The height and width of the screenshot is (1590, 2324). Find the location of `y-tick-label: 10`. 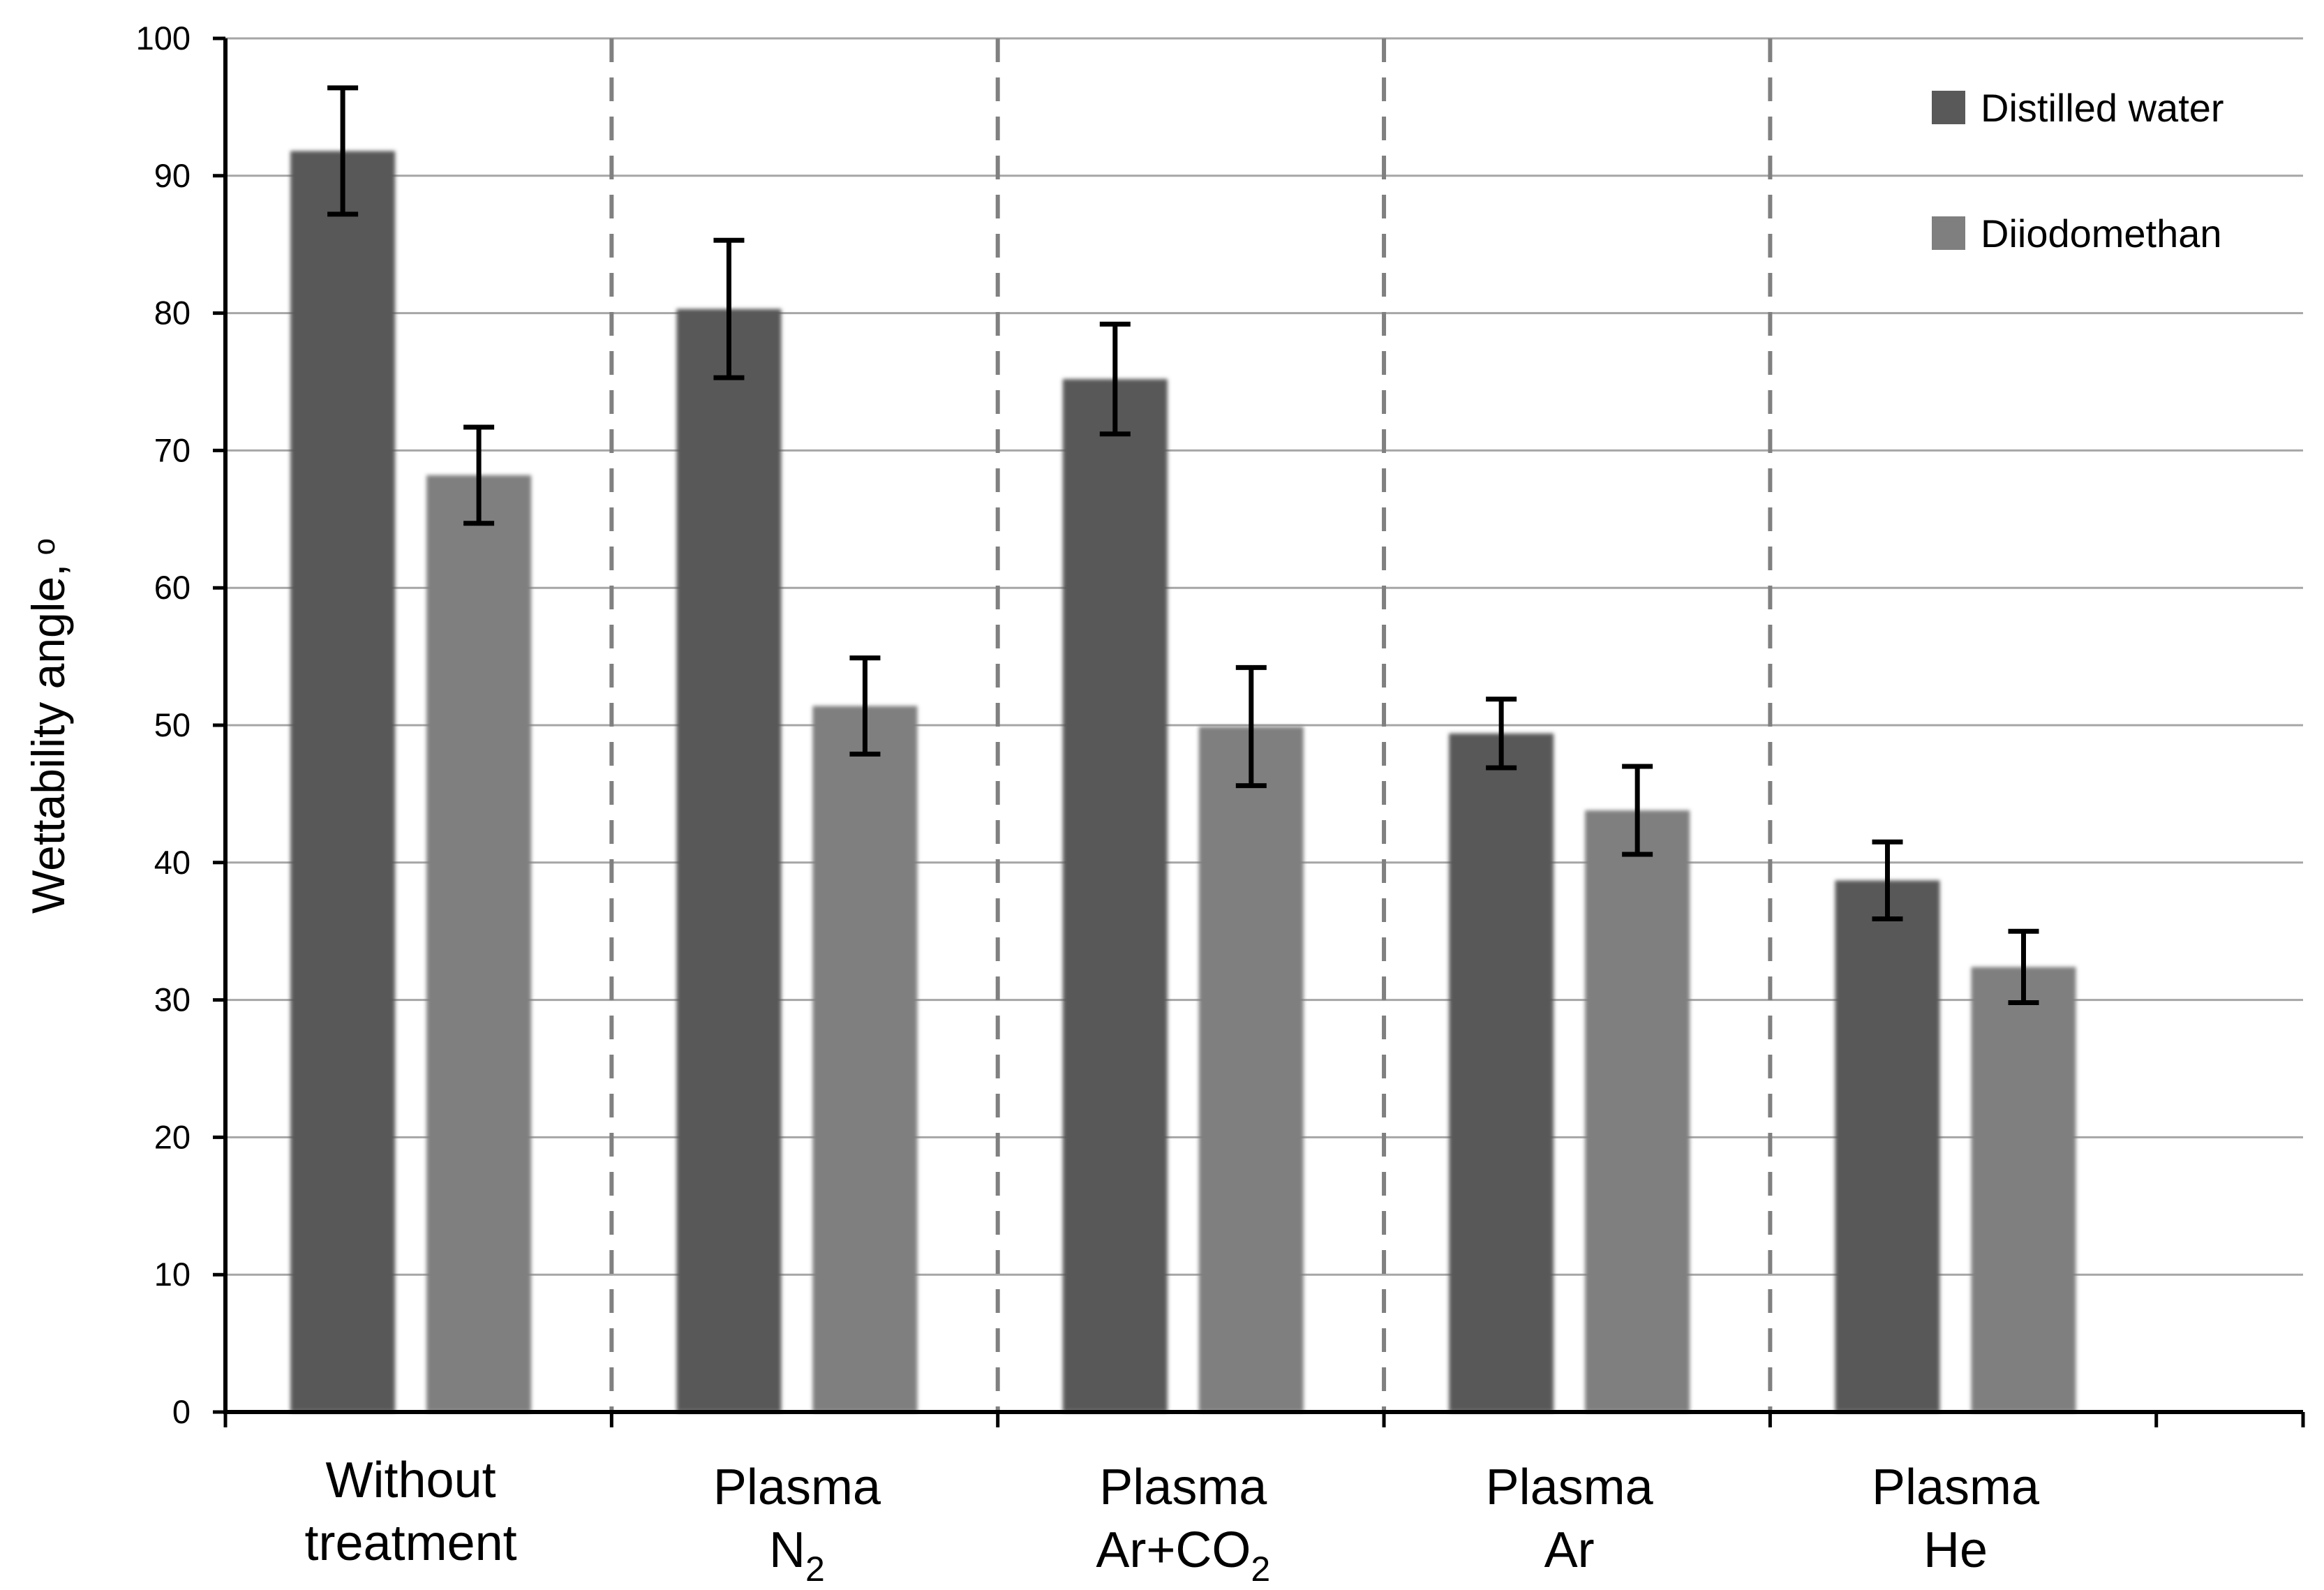

y-tick-label: 10 is located at coordinates (172, 1274).